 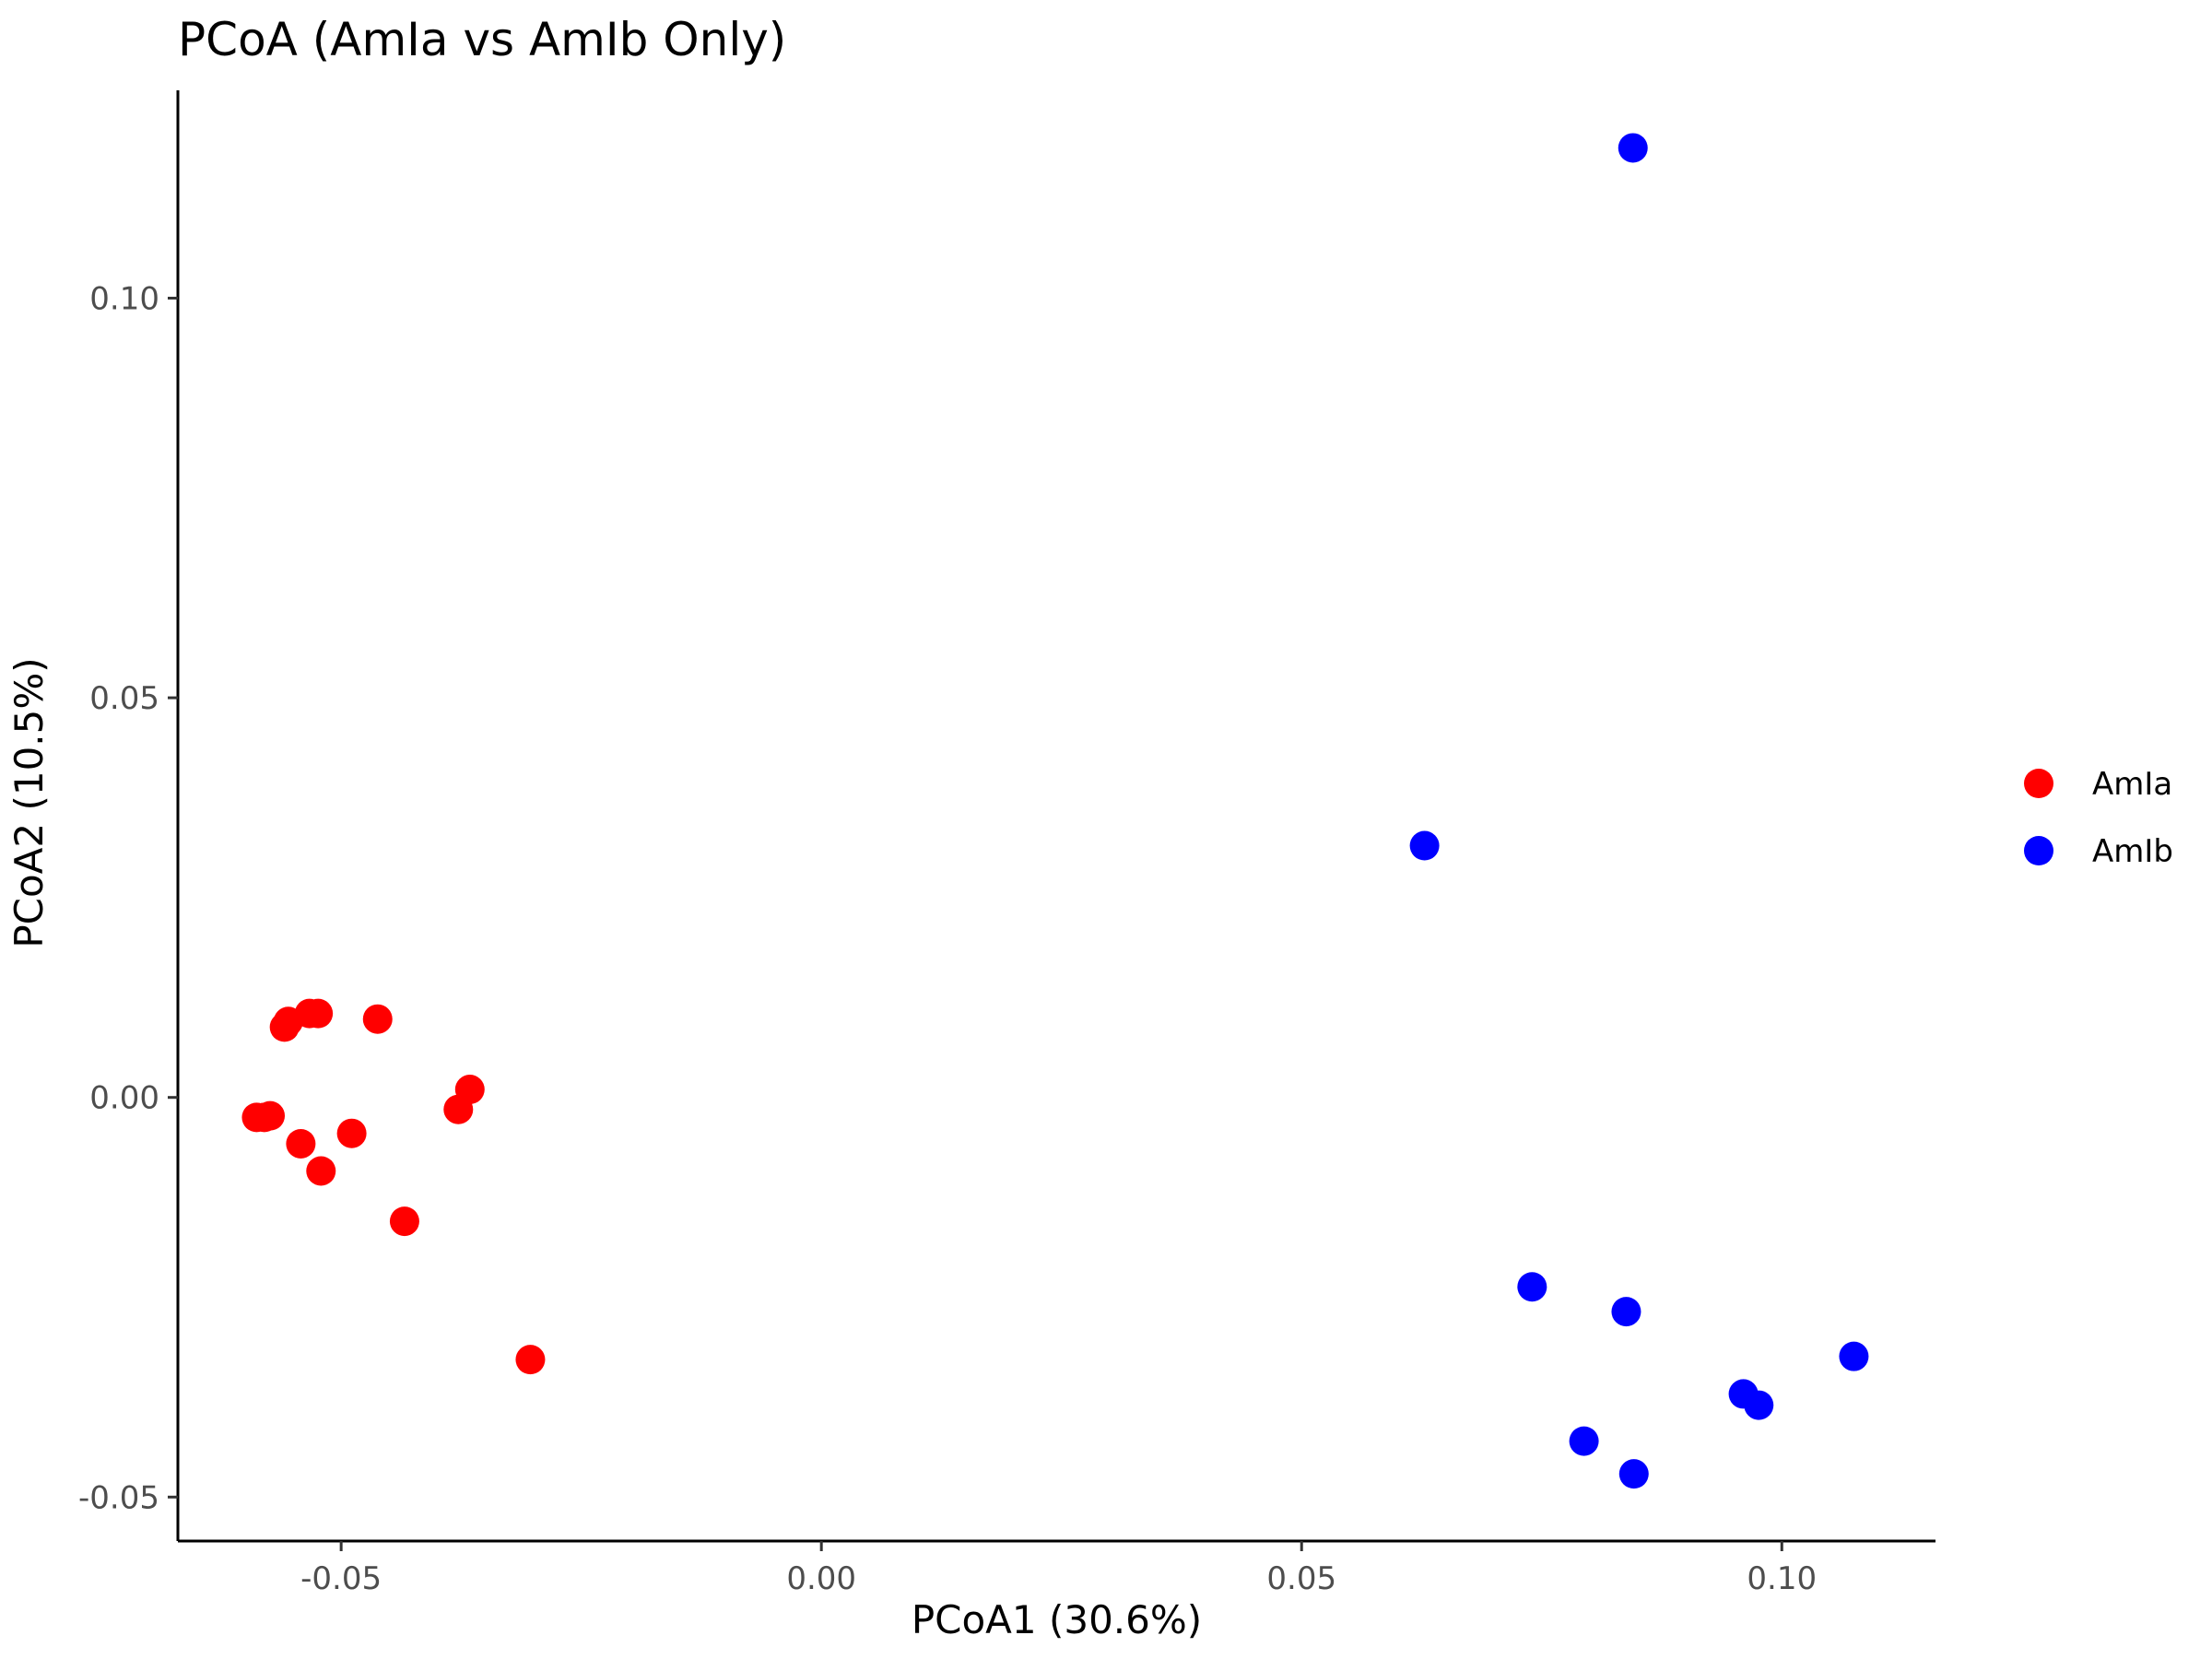 What do you see at coordinates (341, 1578) in the screenshot?
I see `x-tick-label: -0.05` at bounding box center [341, 1578].